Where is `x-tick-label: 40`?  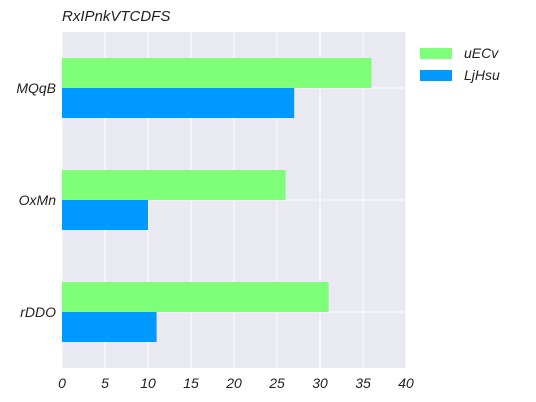 x-tick-label: 40 is located at coordinates (406, 383).